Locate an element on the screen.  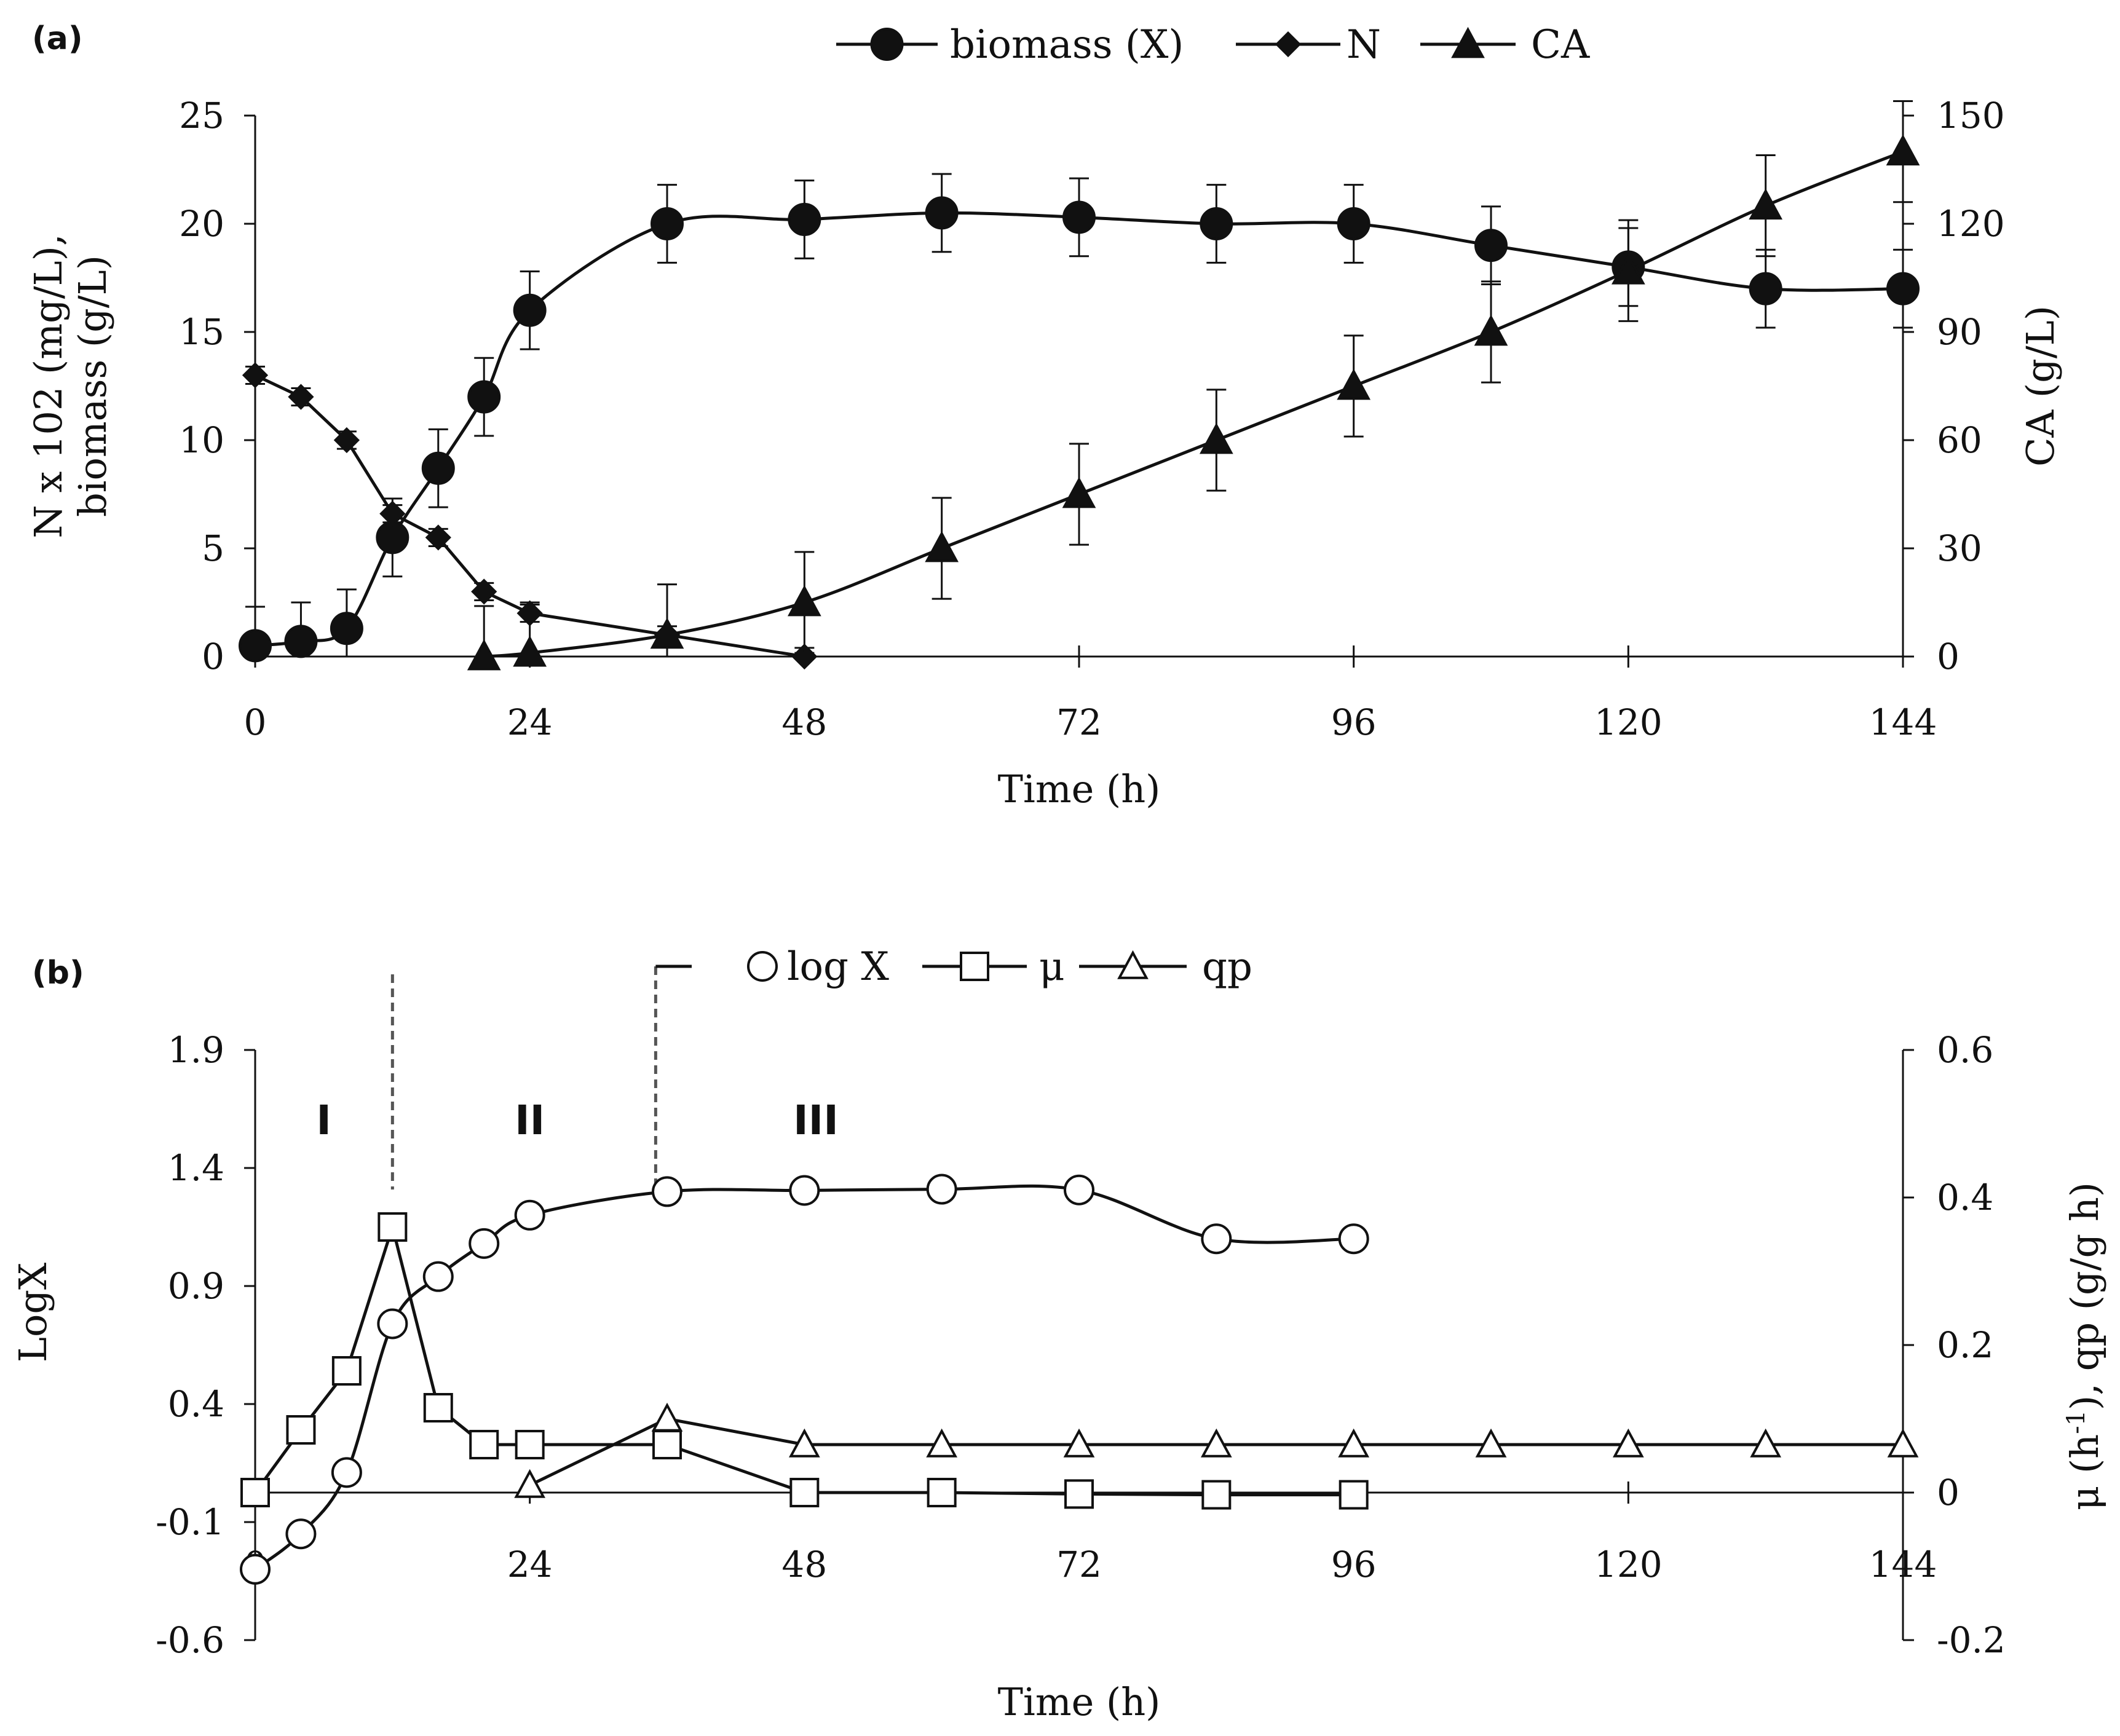
right-y-axis-title-superscript: -1 is located at coordinates (2076, 1422).